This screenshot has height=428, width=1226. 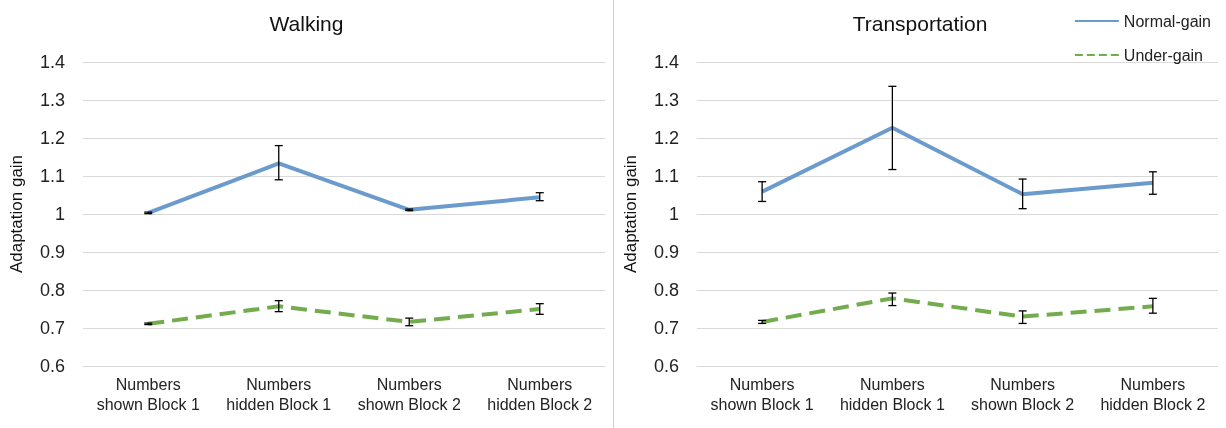 What do you see at coordinates (1163, 55) in the screenshot?
I see `legend-label: Under-gain` at bounding box center [1163, 55].